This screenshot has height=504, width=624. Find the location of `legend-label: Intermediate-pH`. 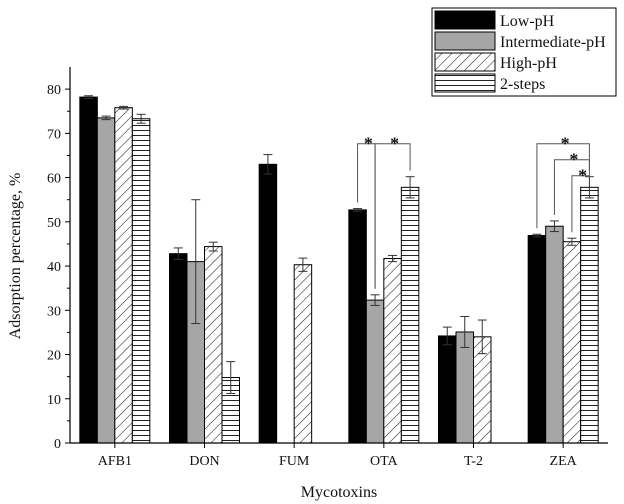

legend-label: Intermediate-pH is located at coordinates (553, 42).